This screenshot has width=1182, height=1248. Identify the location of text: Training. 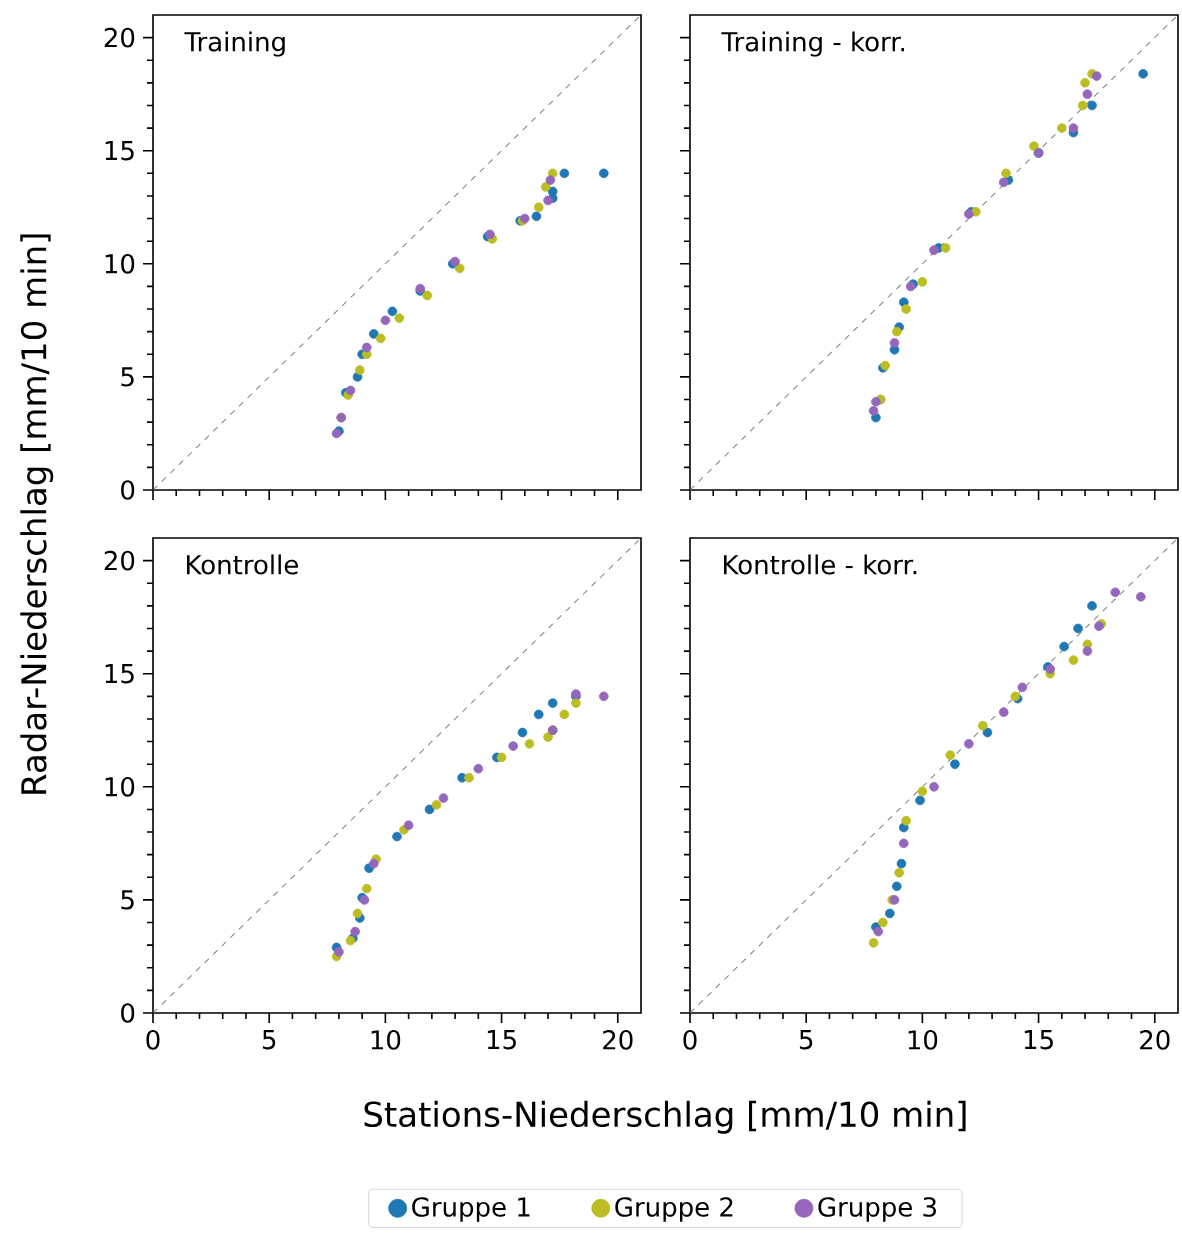
(234, 44).